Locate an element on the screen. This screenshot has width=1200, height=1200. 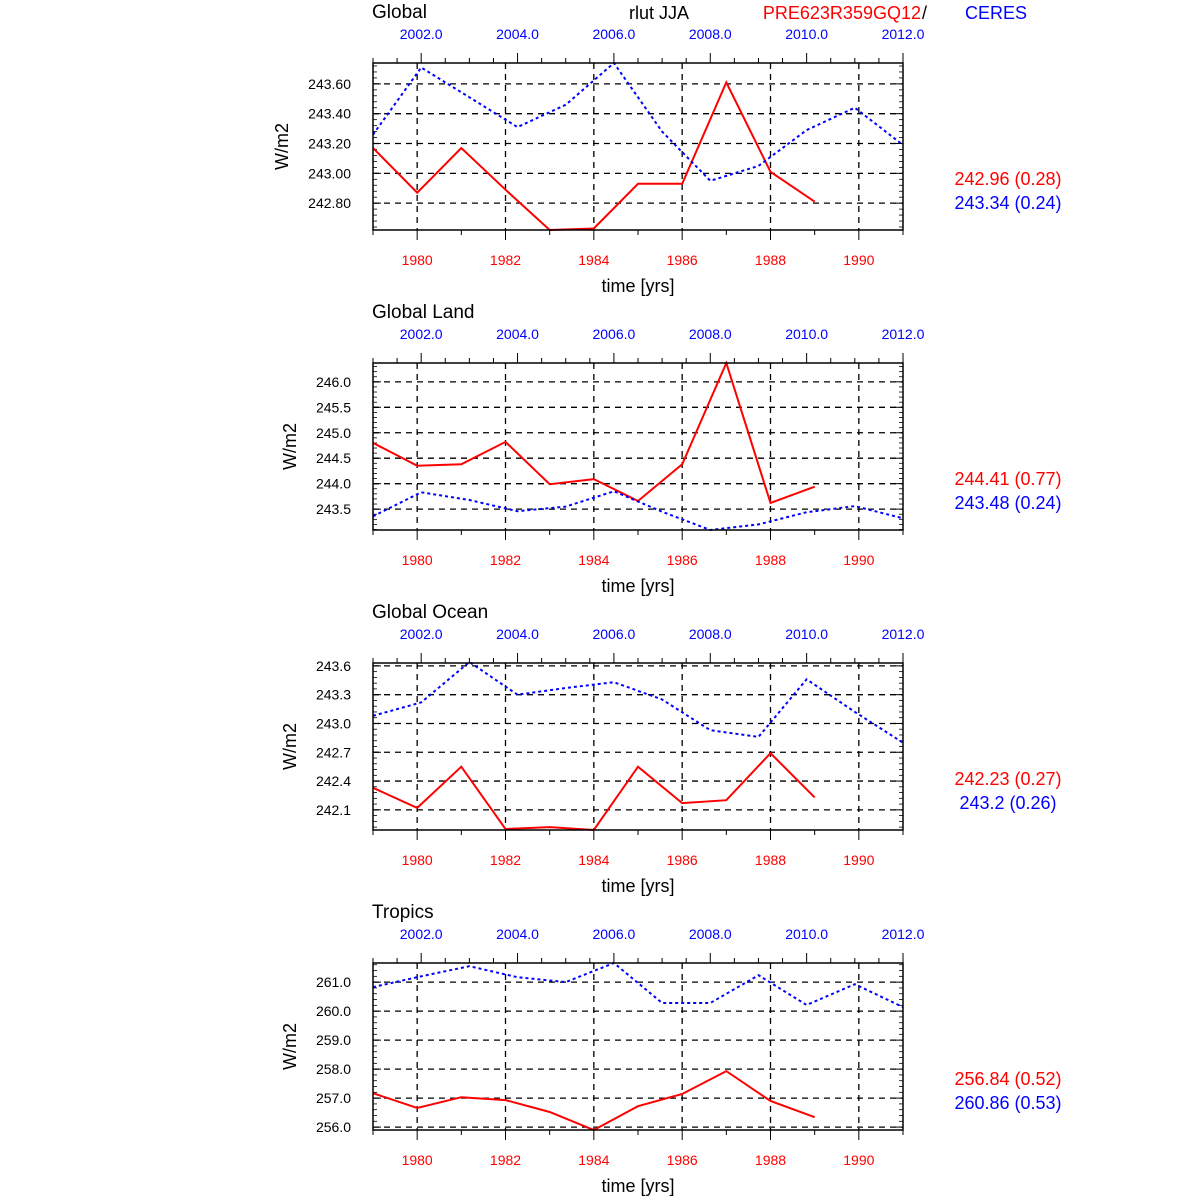
y-tick-label: 256.0 is located at coordinates (333, 1127).